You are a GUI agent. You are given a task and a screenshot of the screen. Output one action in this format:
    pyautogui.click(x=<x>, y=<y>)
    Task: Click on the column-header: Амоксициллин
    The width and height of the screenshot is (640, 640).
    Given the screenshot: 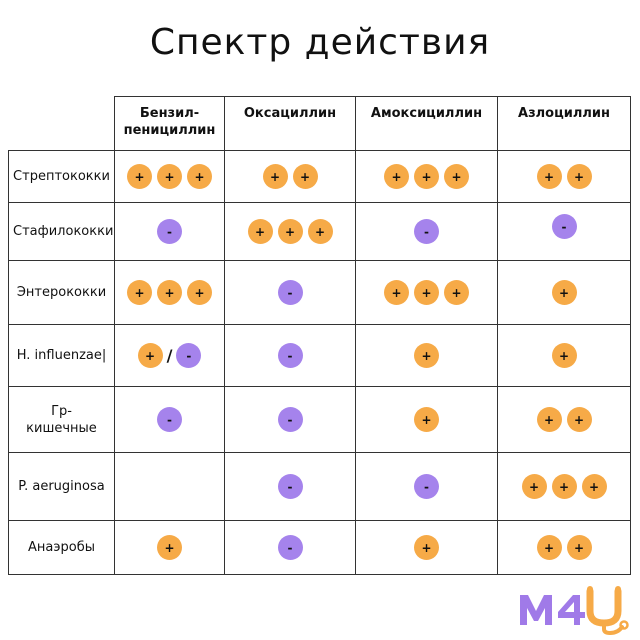 What is the action you would take?
    pyautogui.click(x=426, y=123)
    